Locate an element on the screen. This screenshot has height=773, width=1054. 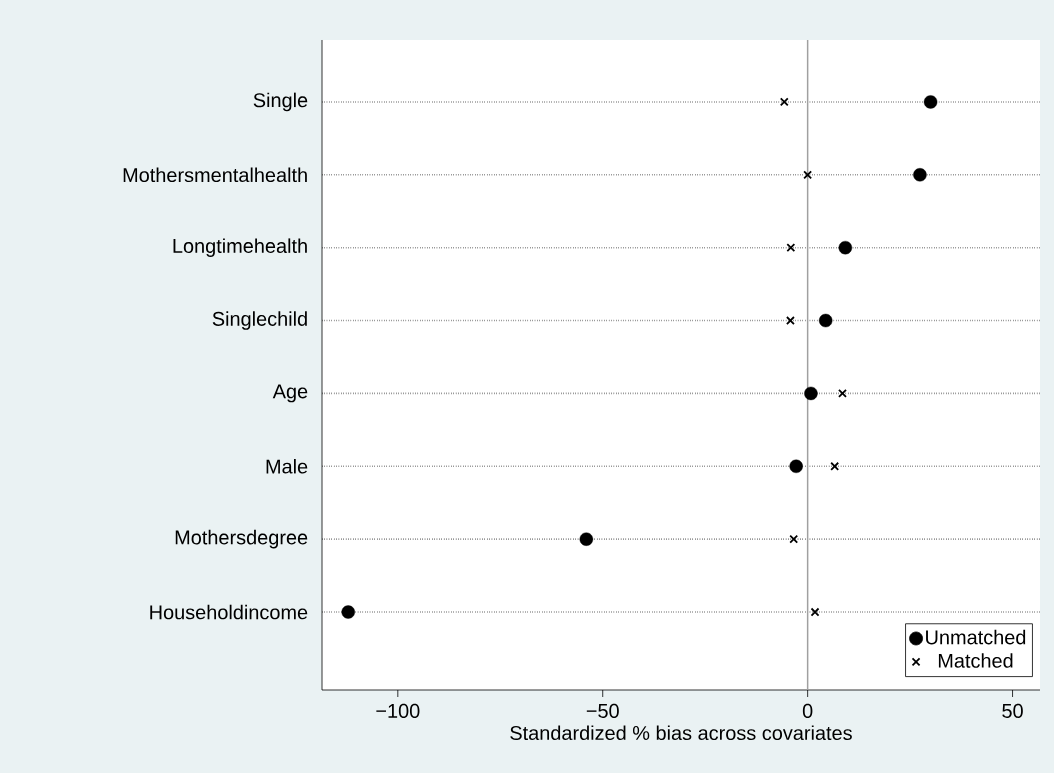
x-tick-label: 50 is located at coordinates (1012, 710).